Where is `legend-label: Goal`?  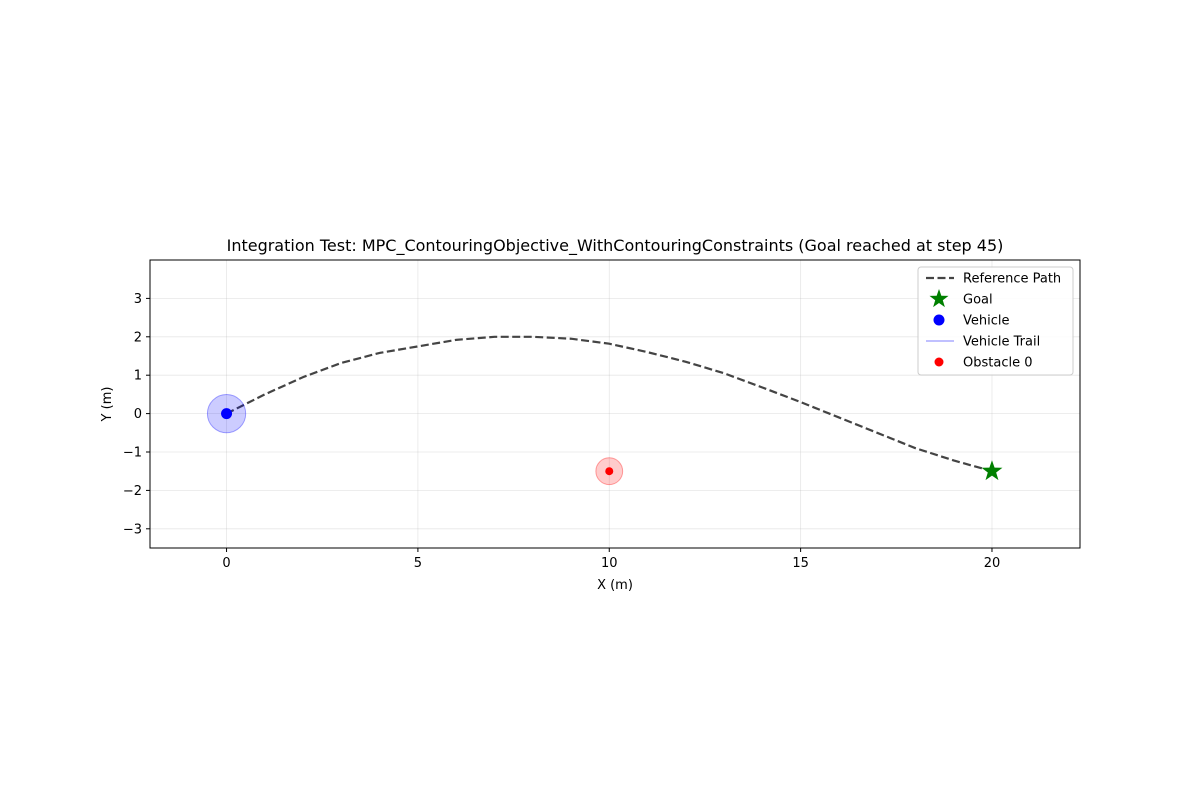
legend-label: Goal is located at coordinates (978, 300).